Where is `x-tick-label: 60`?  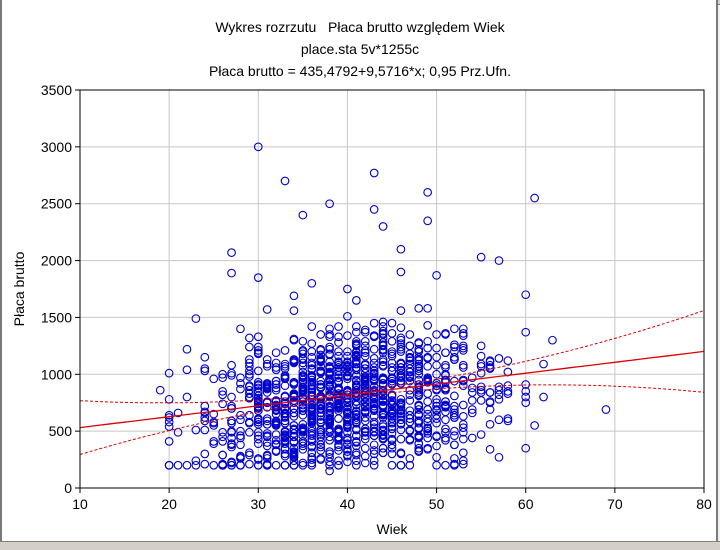 x-tick-label: 60 is located at coordinates (526, 504).